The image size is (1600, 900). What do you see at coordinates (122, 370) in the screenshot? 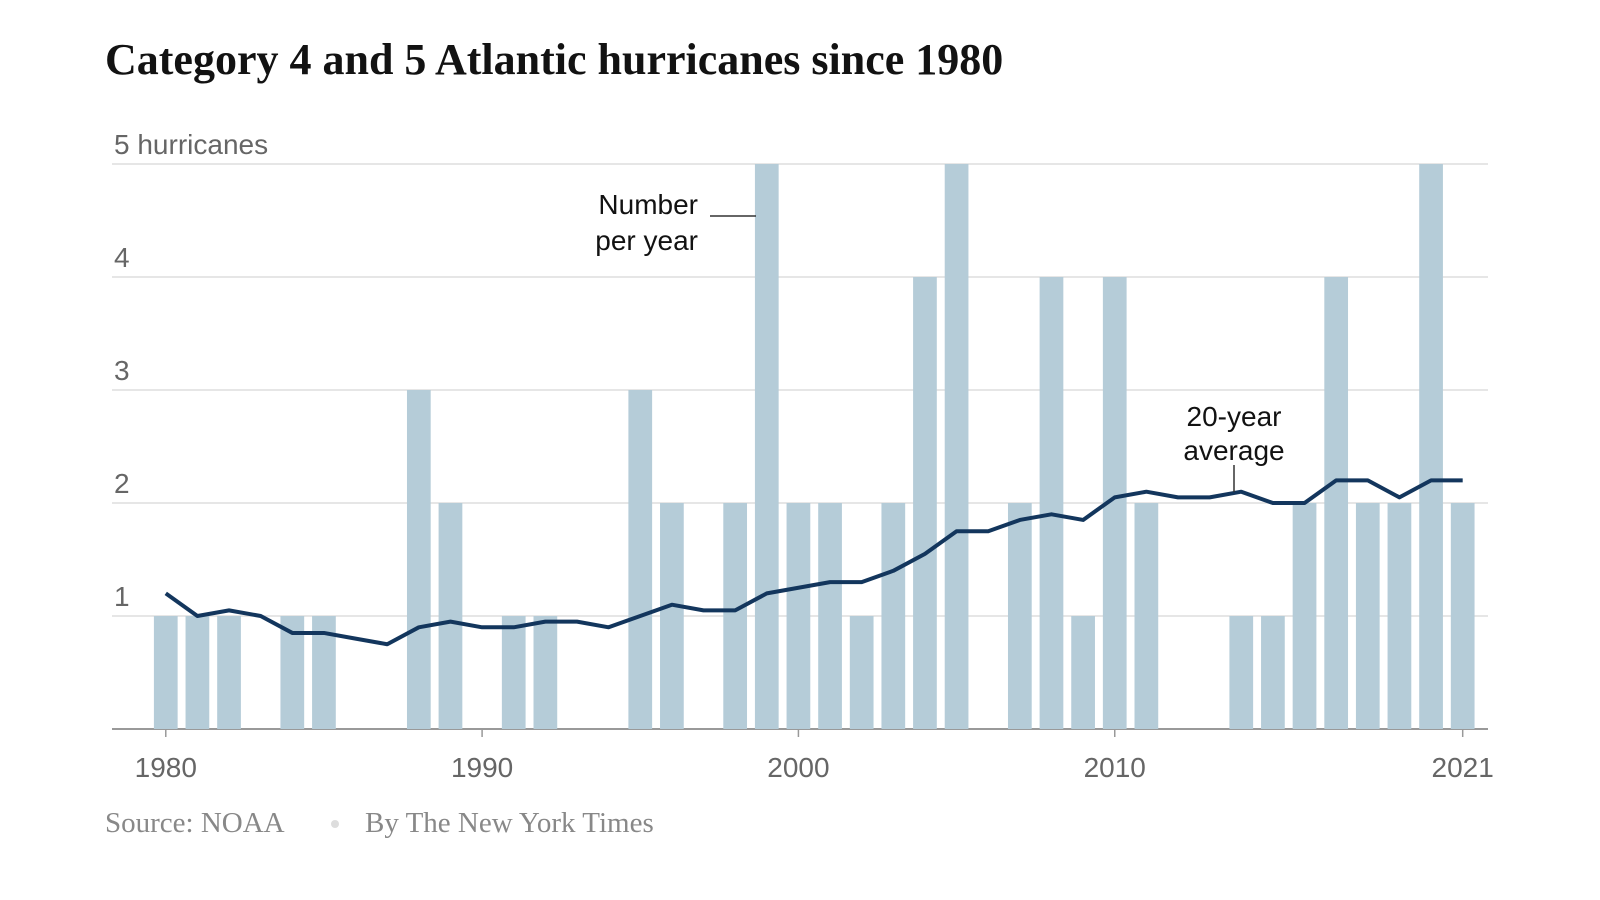
I see `y-tick-label: 3` at bounding box center [122, 370].